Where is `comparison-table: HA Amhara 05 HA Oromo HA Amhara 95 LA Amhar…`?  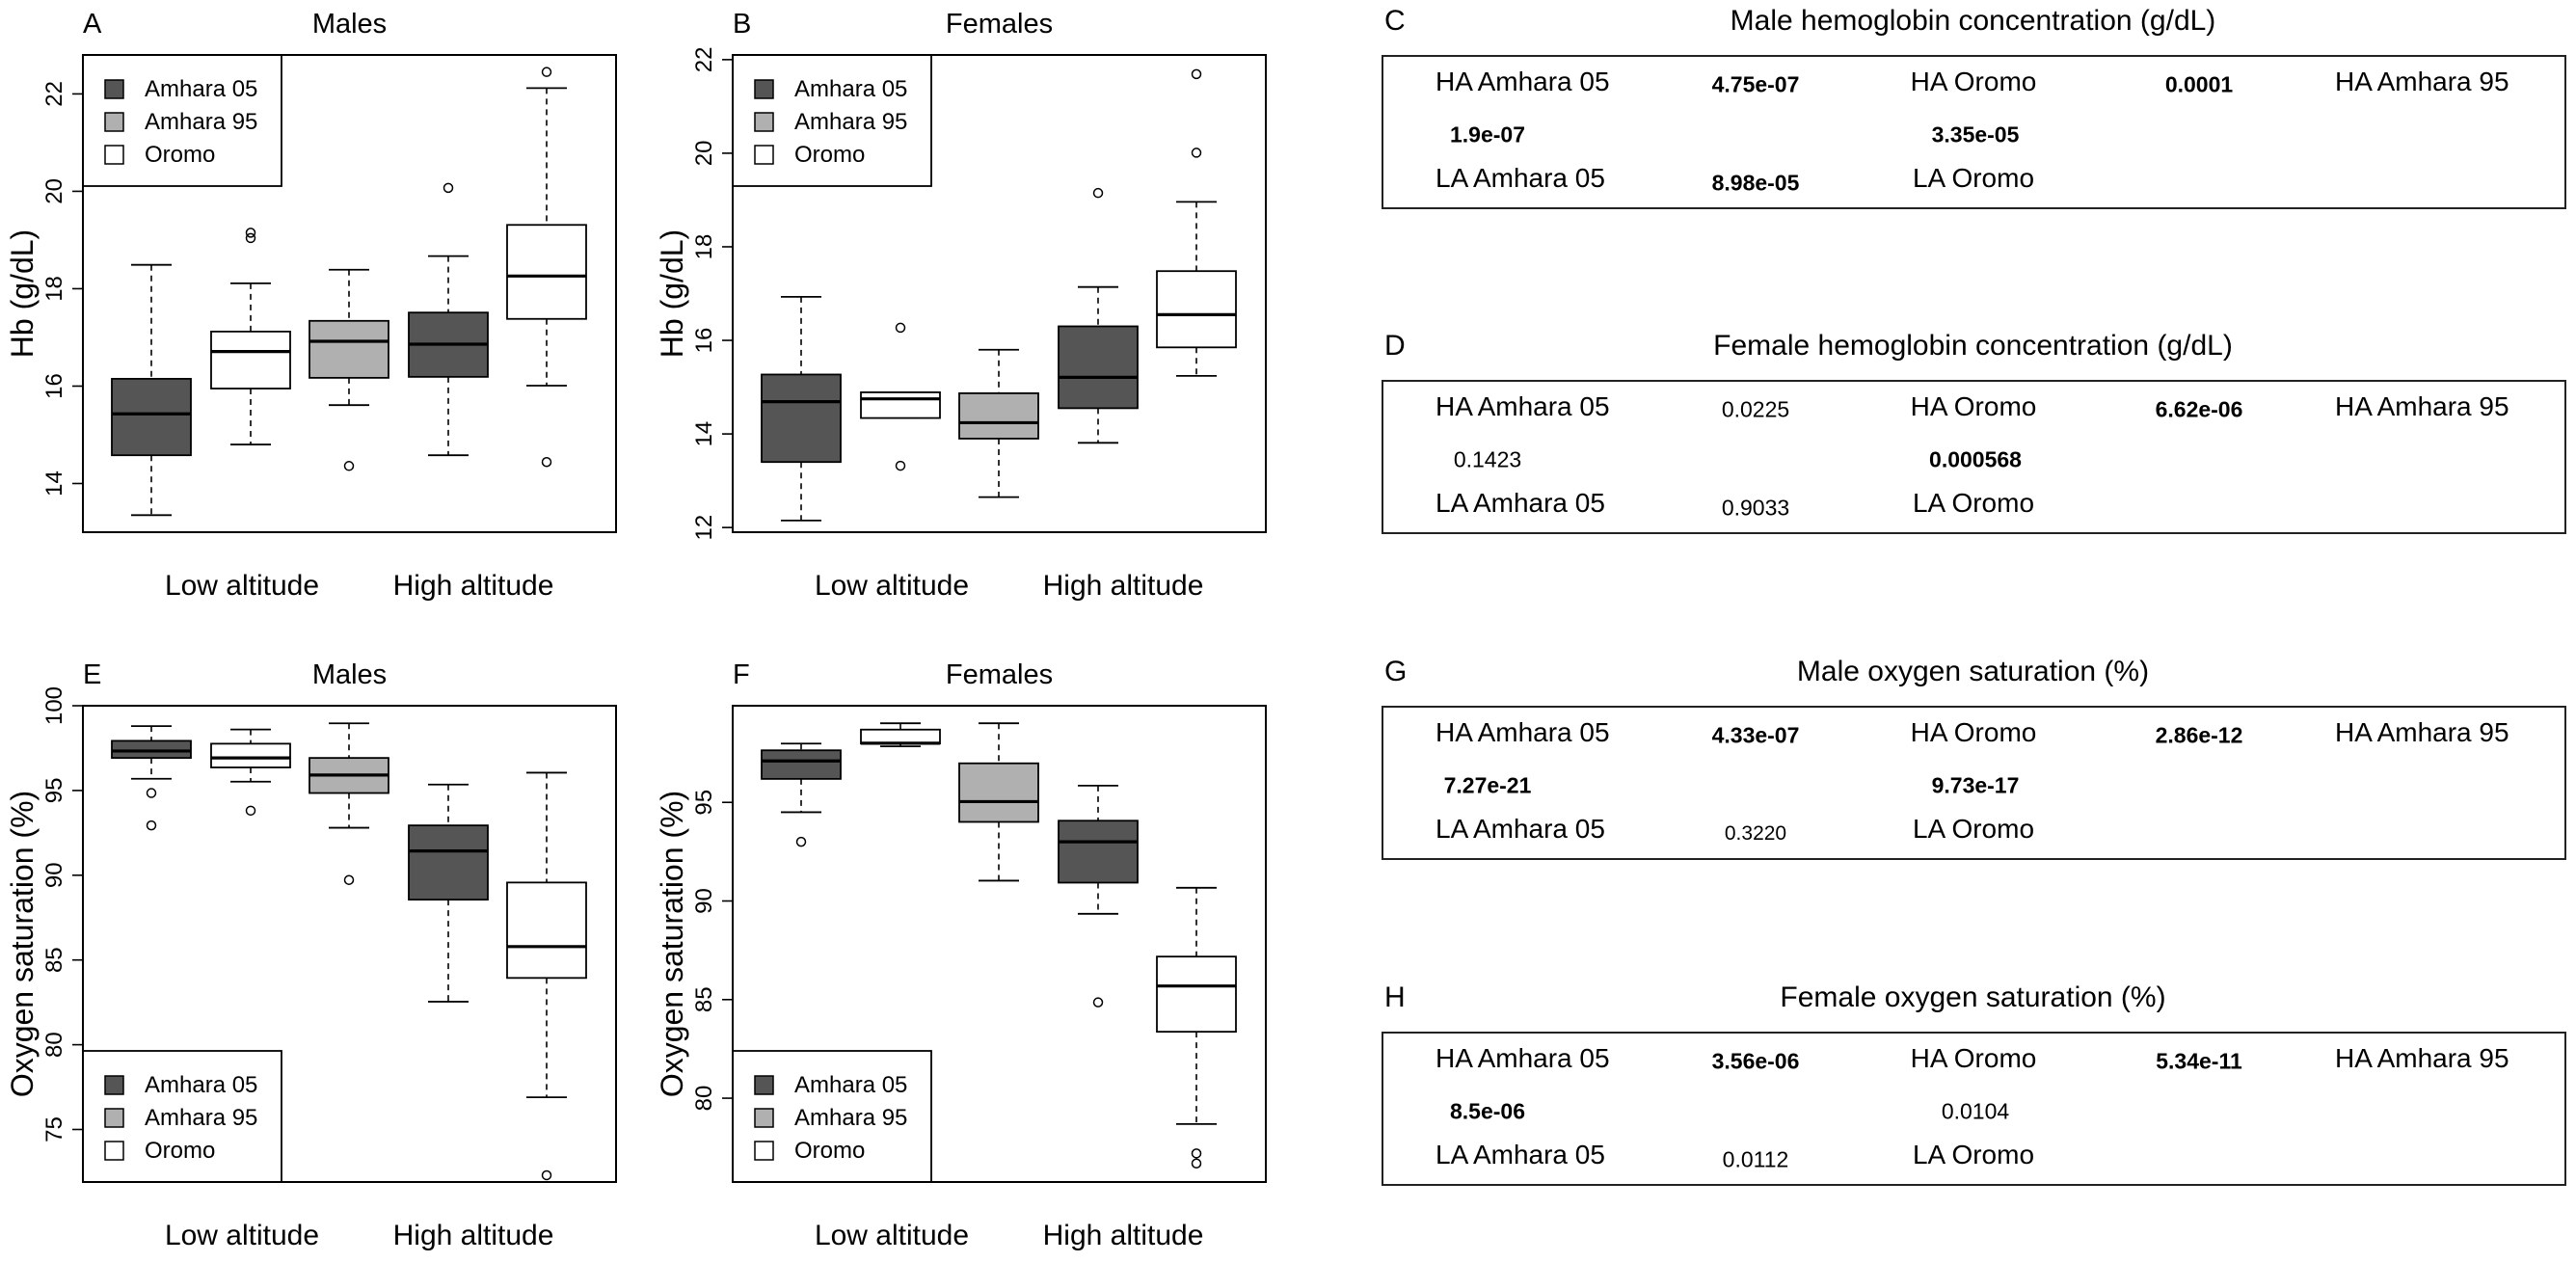
comparison-table: HA Amhara 05 HA Oromo HA Amhara 95 LA Amhar… is located at coordinates (1974, 783).